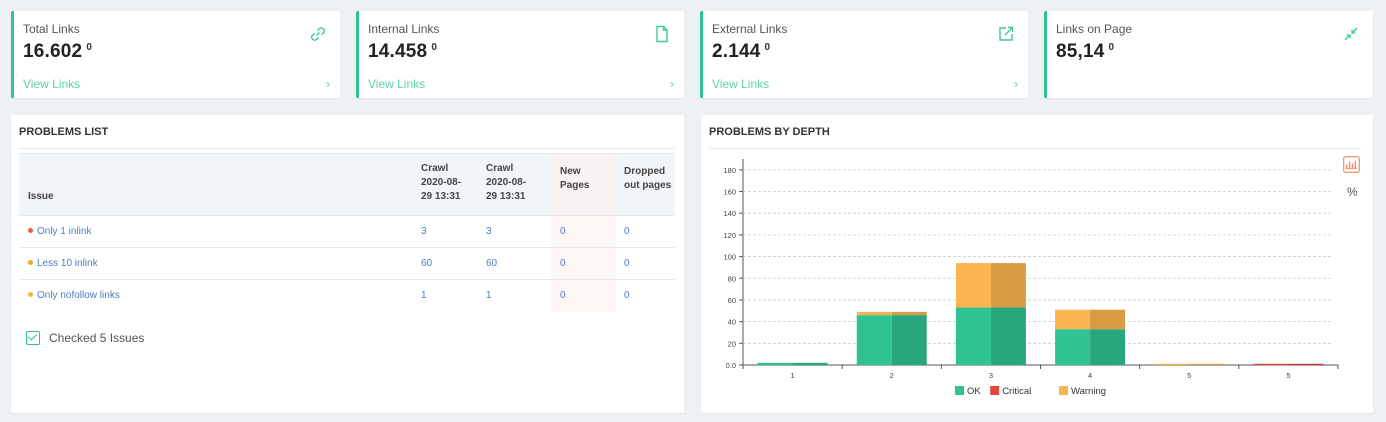  I want to click on crawl-2-cell: 1, so click(518, 295).